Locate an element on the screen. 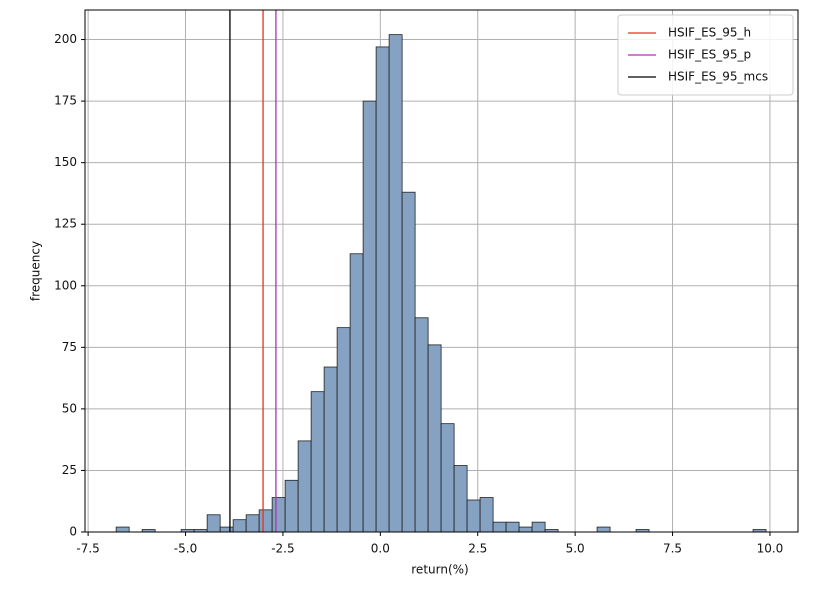 This screenshot has width=832, height=590. x-tick-label: -2.5 is located at coordinates (282, 549).